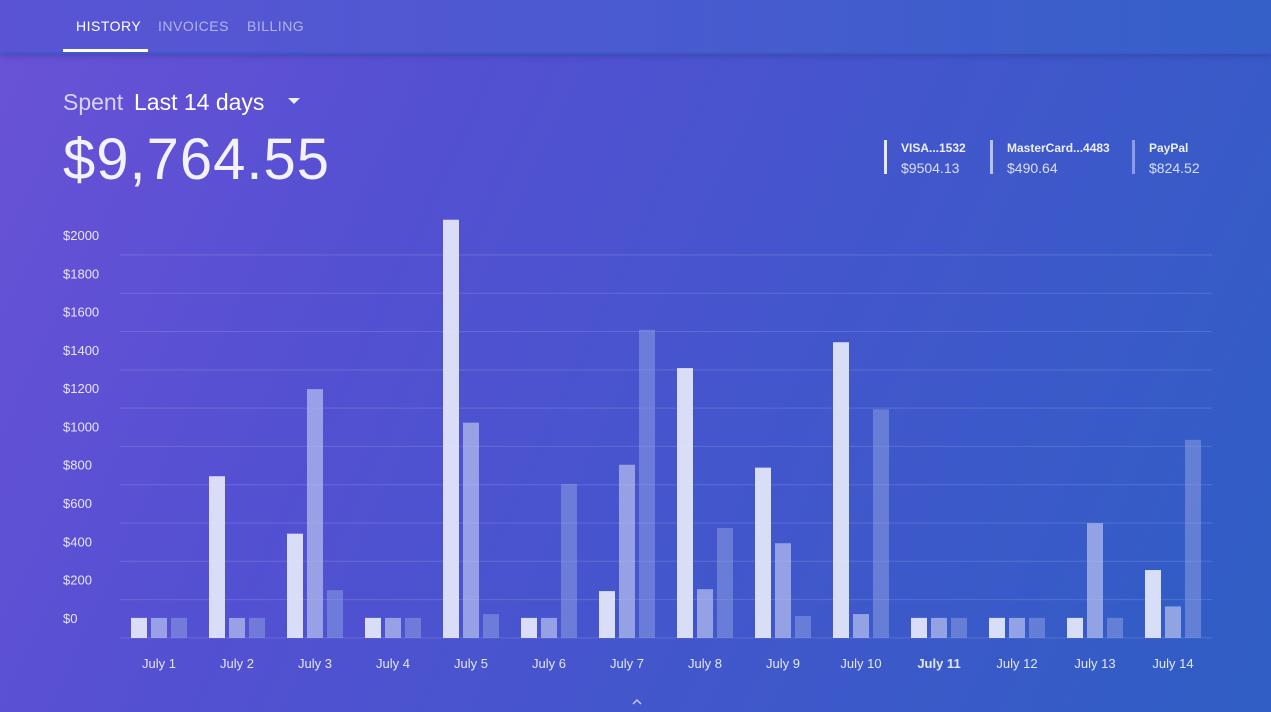 This screenshot has width=1271, height=712. What do you see at coordinates (70, 618) in the screenshot?
I see `y-tick-label: $0` at bounding box center [70, 618].